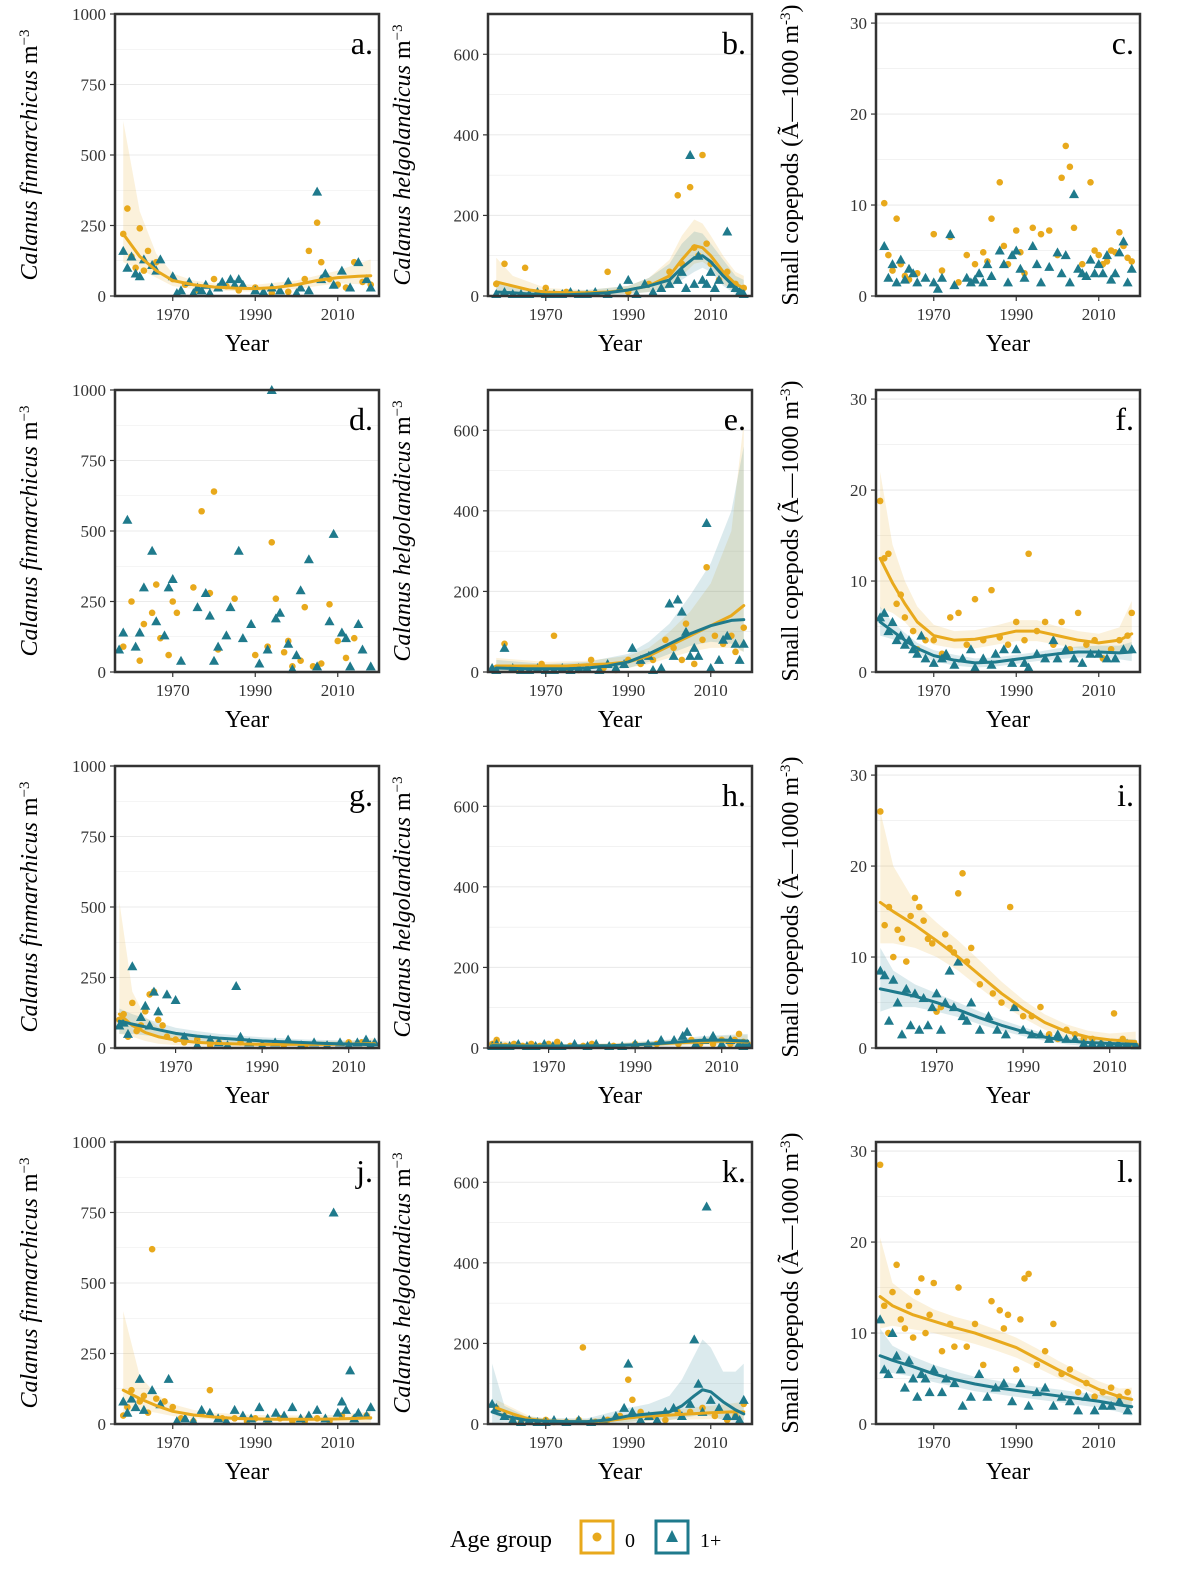 The height and width of the screenshot is (1574, 1181). I want to click on panel-label: c., so click(1123, 43).